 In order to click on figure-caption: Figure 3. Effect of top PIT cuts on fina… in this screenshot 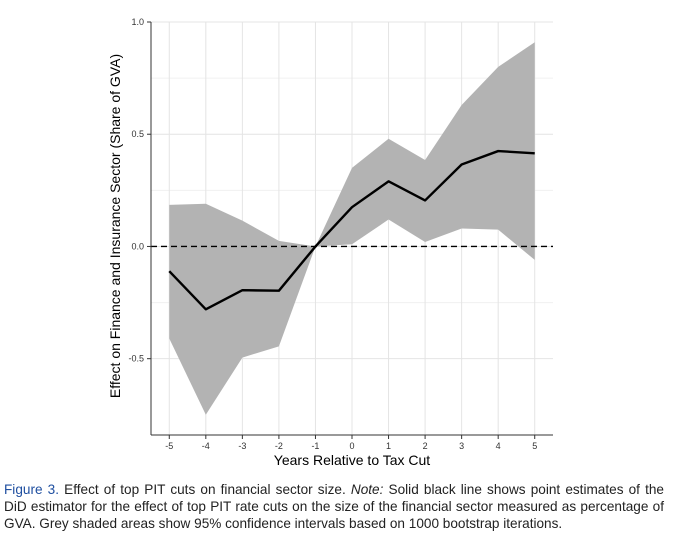, I will do `click(334, 506)`.